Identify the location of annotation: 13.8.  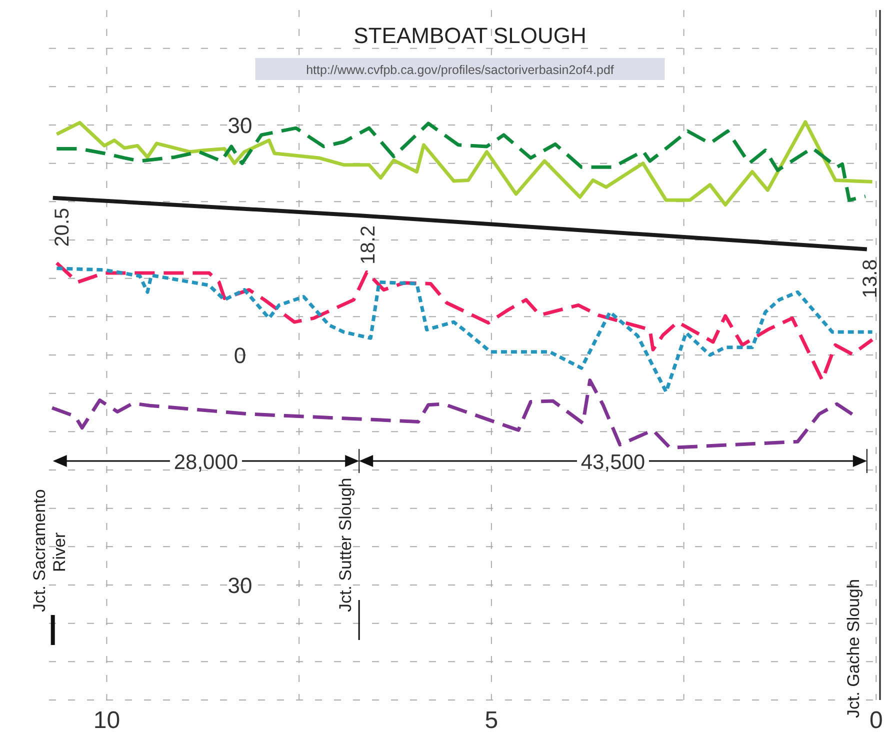
(871, 278).